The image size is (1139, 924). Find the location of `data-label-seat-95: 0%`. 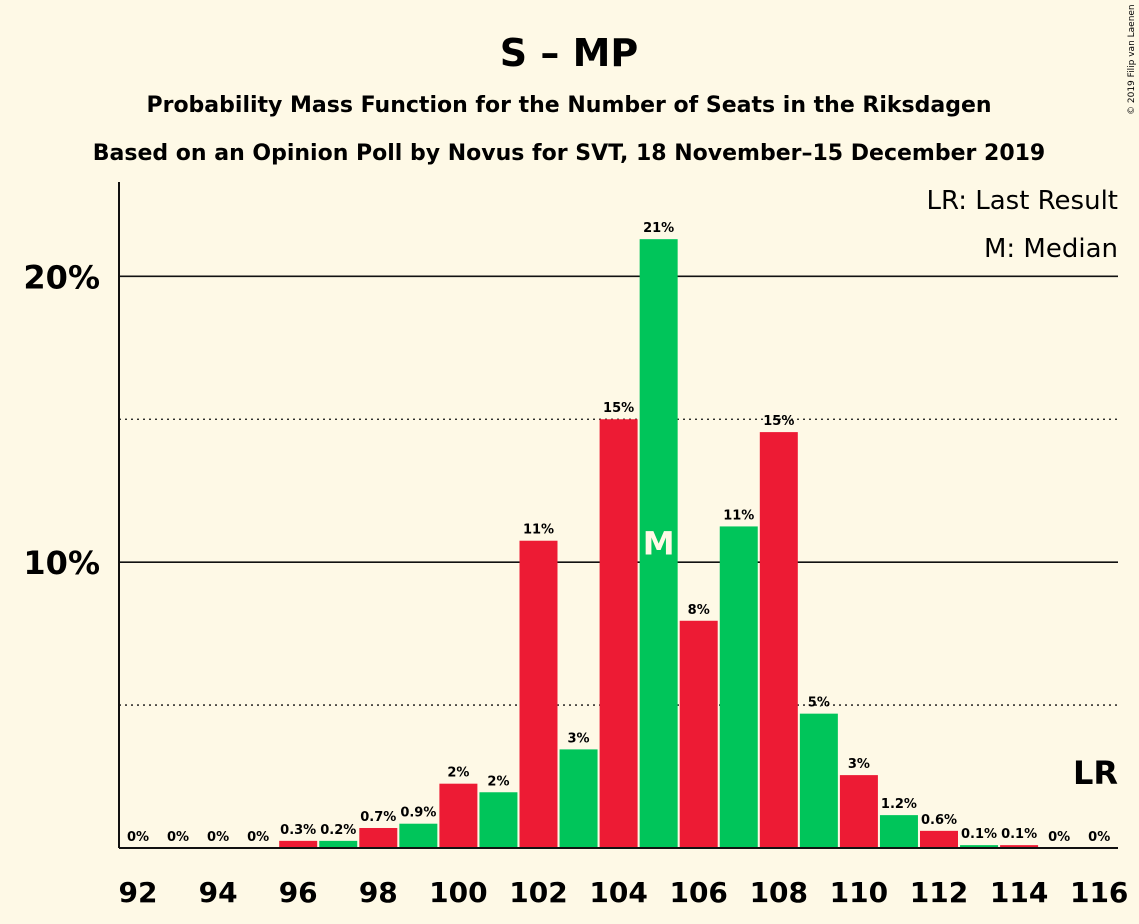

data-label-seat-95: 0% is located at coordinates (258, 837).